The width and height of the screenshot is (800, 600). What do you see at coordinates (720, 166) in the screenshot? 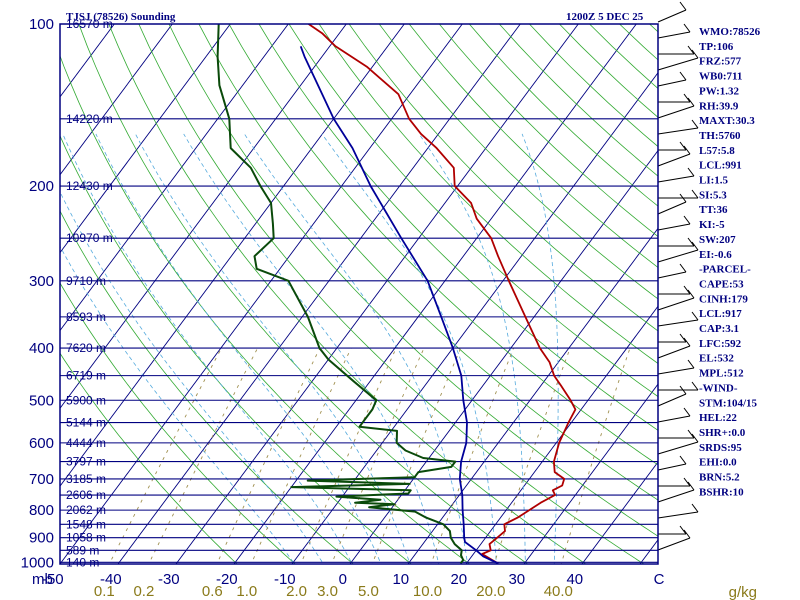
I see `index-value: LCL:991` at bounding box center [720, 166].